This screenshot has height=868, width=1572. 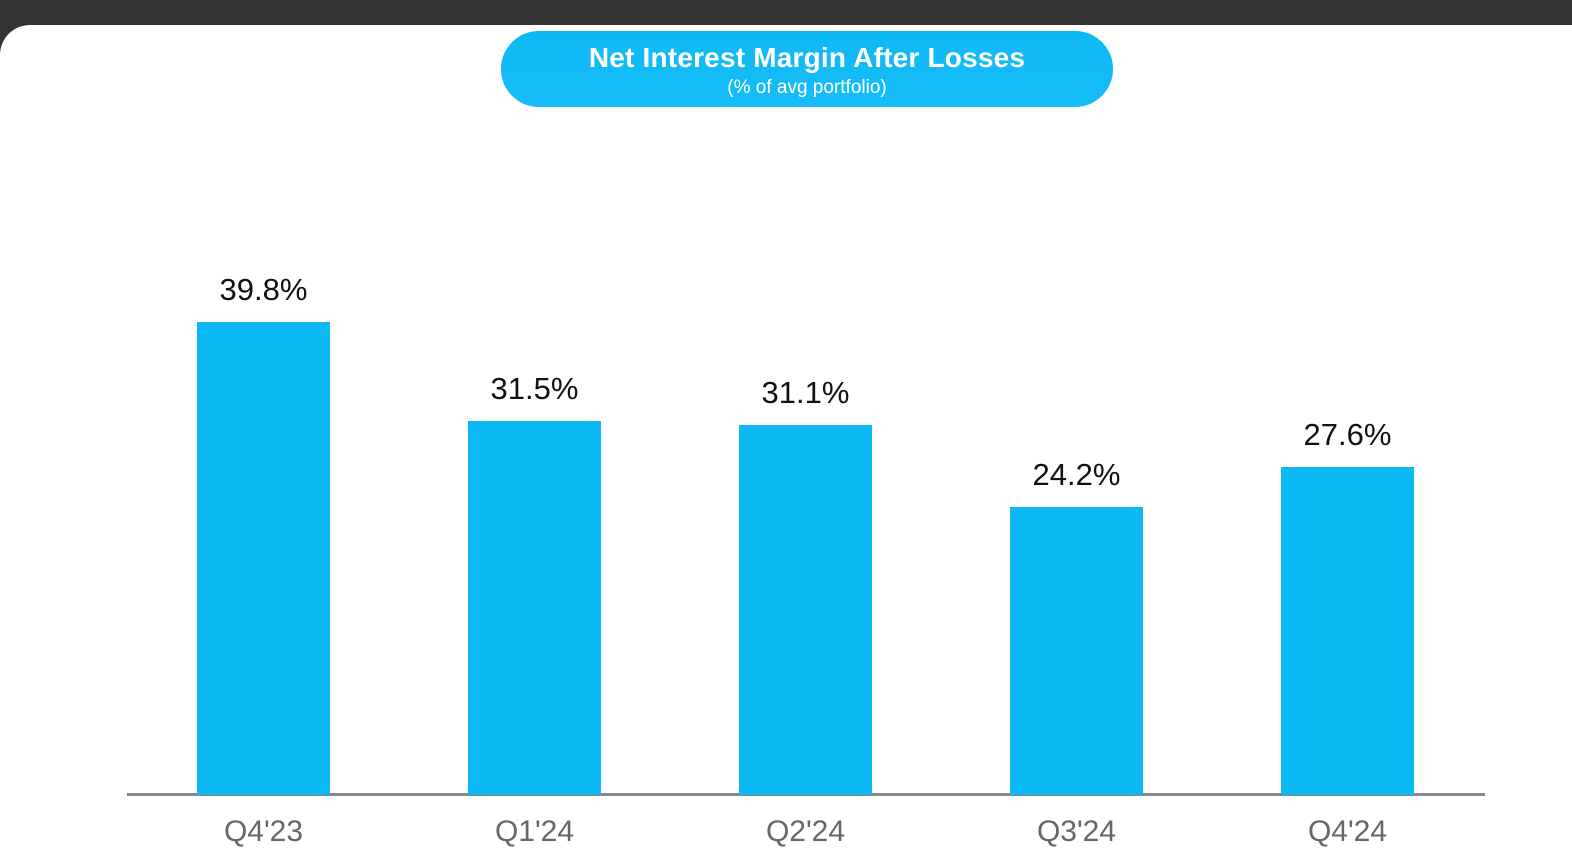 I want to click on x-axis-tick-label: Q1'24, so click(x=534, y=831).